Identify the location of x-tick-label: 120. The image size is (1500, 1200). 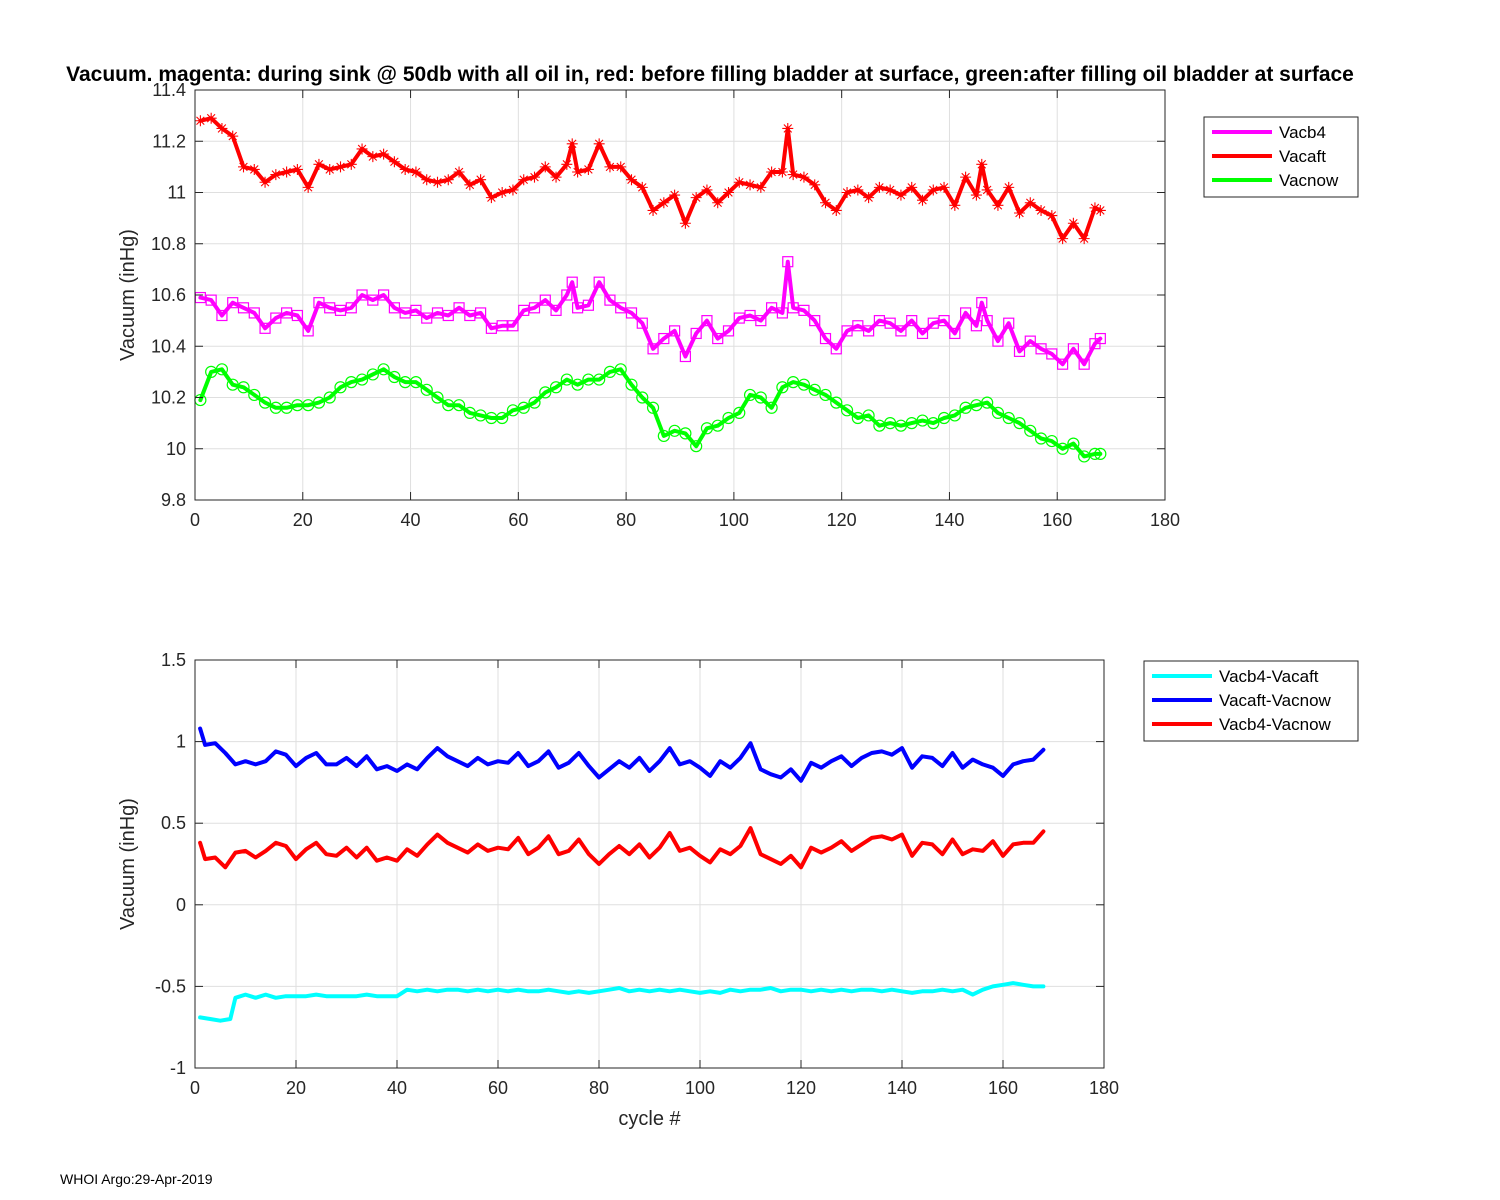
(842, 520).